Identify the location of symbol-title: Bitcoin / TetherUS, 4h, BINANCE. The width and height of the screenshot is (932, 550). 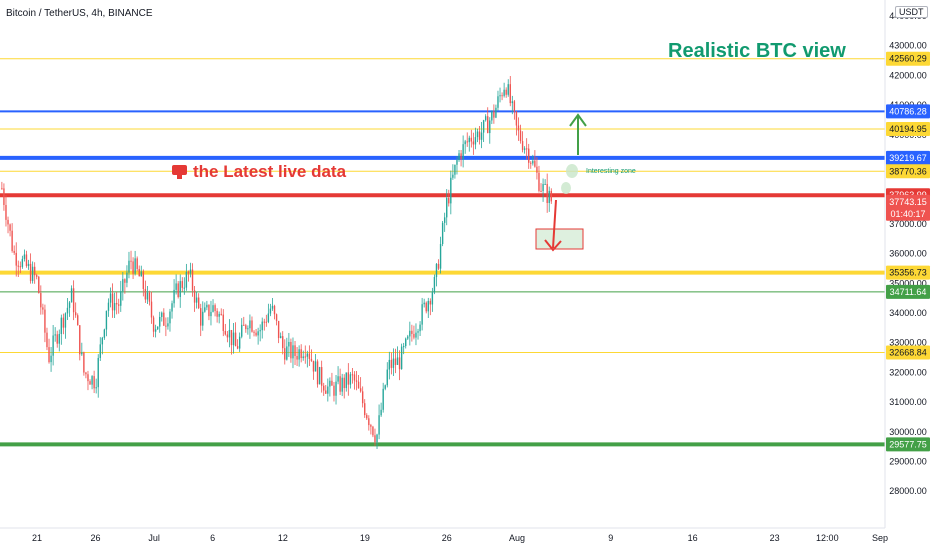
(79, 13).